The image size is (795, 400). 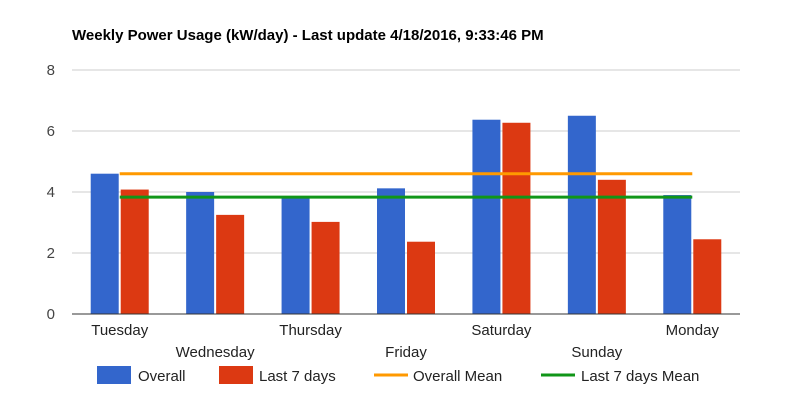 What do you see at coordinates (215, 352) in the screenshot?
I see `x-tick-label: Wednesday` at bounding box center [215, 352].